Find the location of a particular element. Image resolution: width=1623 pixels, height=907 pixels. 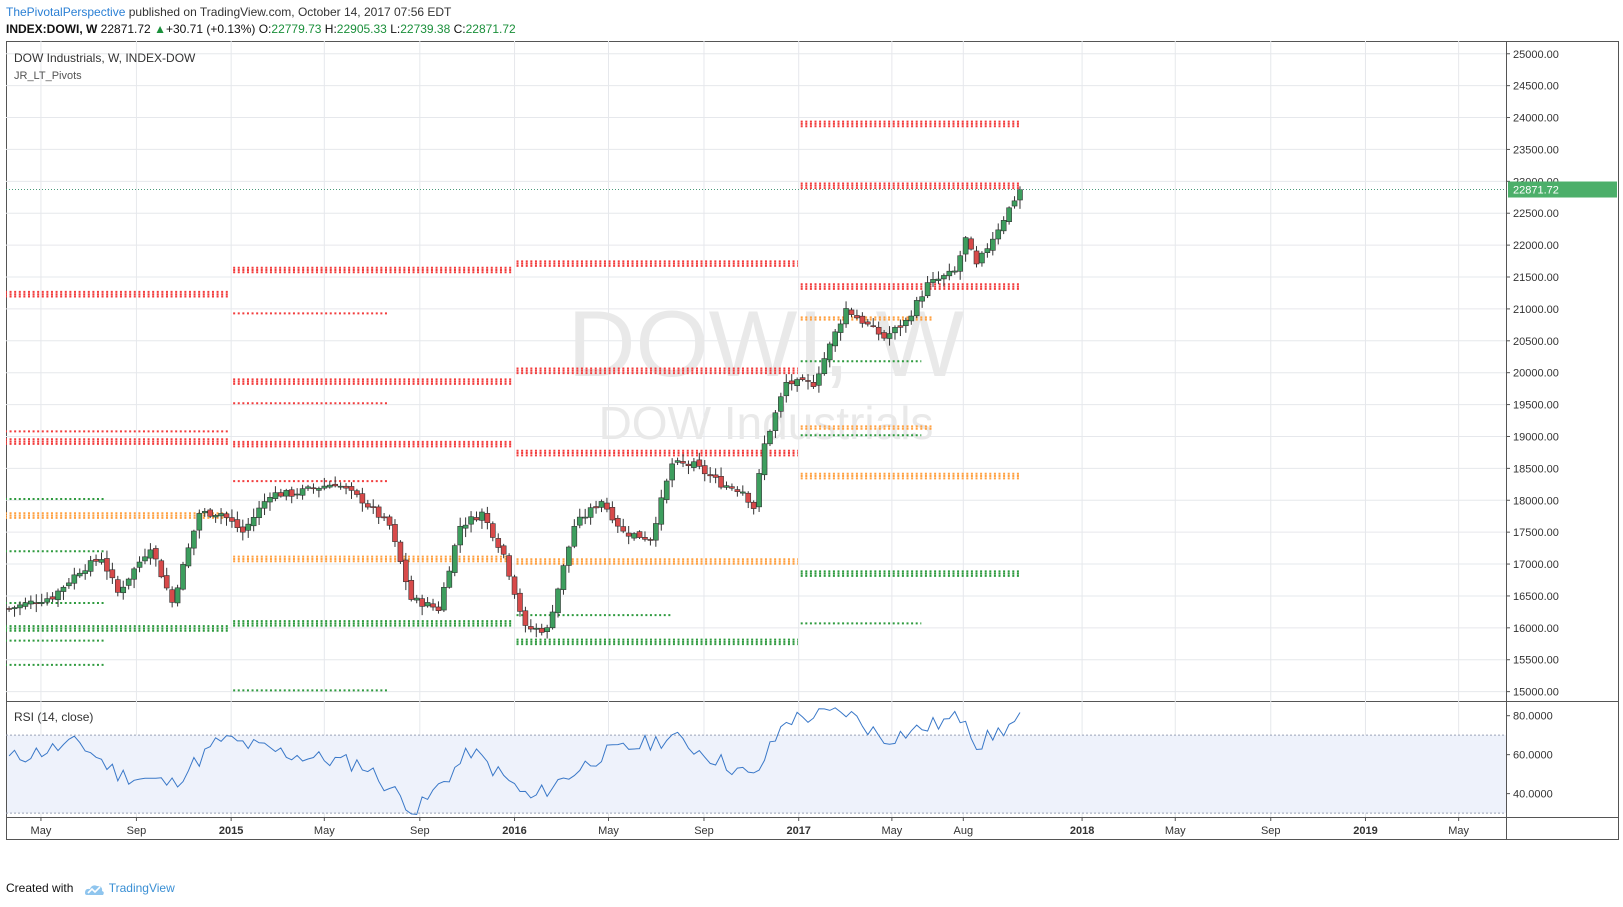

rsi-label: RSI (14, close) is located at coordinates (53, 717).